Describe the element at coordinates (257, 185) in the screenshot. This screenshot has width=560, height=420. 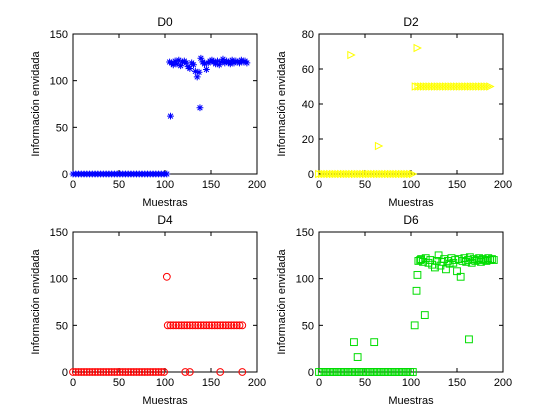
I see `x-tick-label: 200` at that location.